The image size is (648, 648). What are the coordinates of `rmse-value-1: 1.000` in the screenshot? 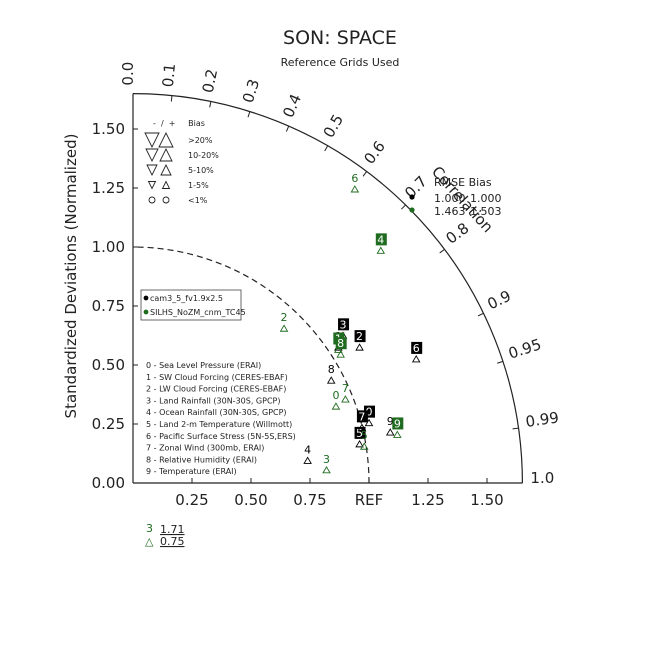 It's located at (450, 198).